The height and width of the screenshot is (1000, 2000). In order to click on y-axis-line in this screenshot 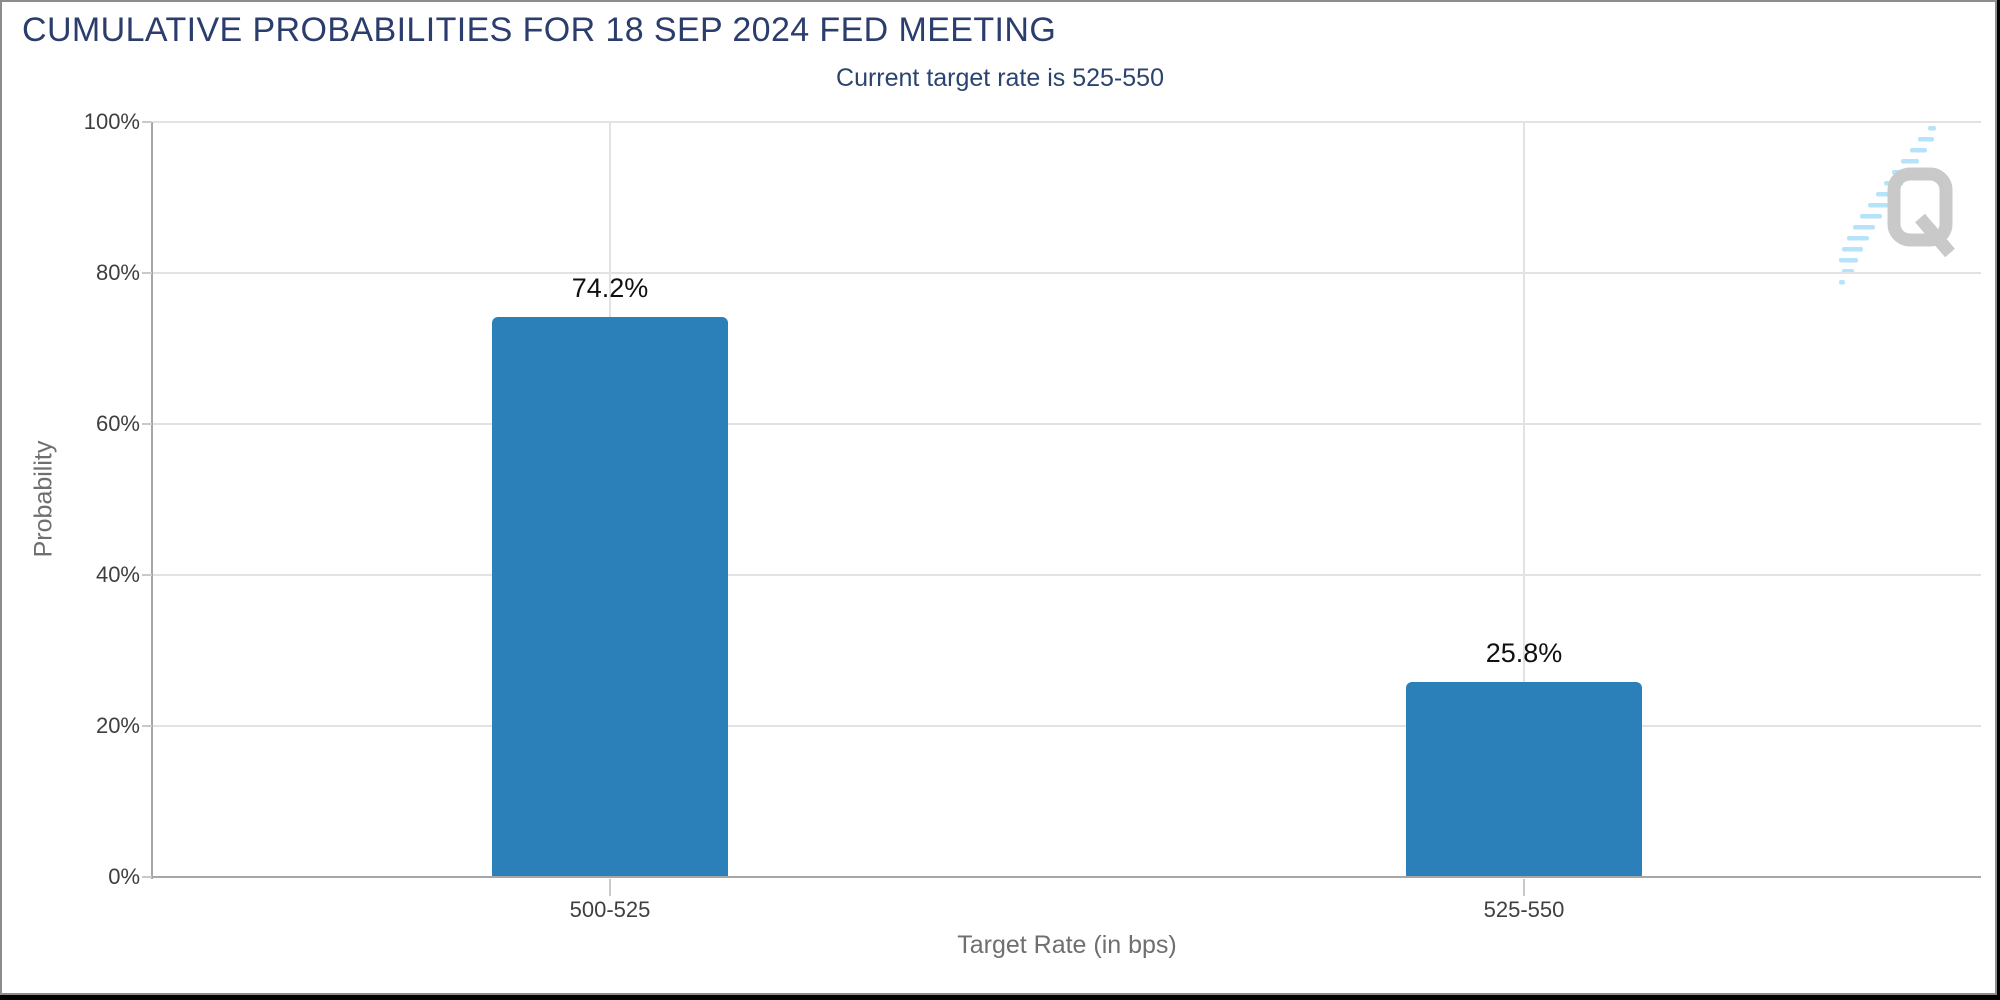, I will do `click(152, 500)`.